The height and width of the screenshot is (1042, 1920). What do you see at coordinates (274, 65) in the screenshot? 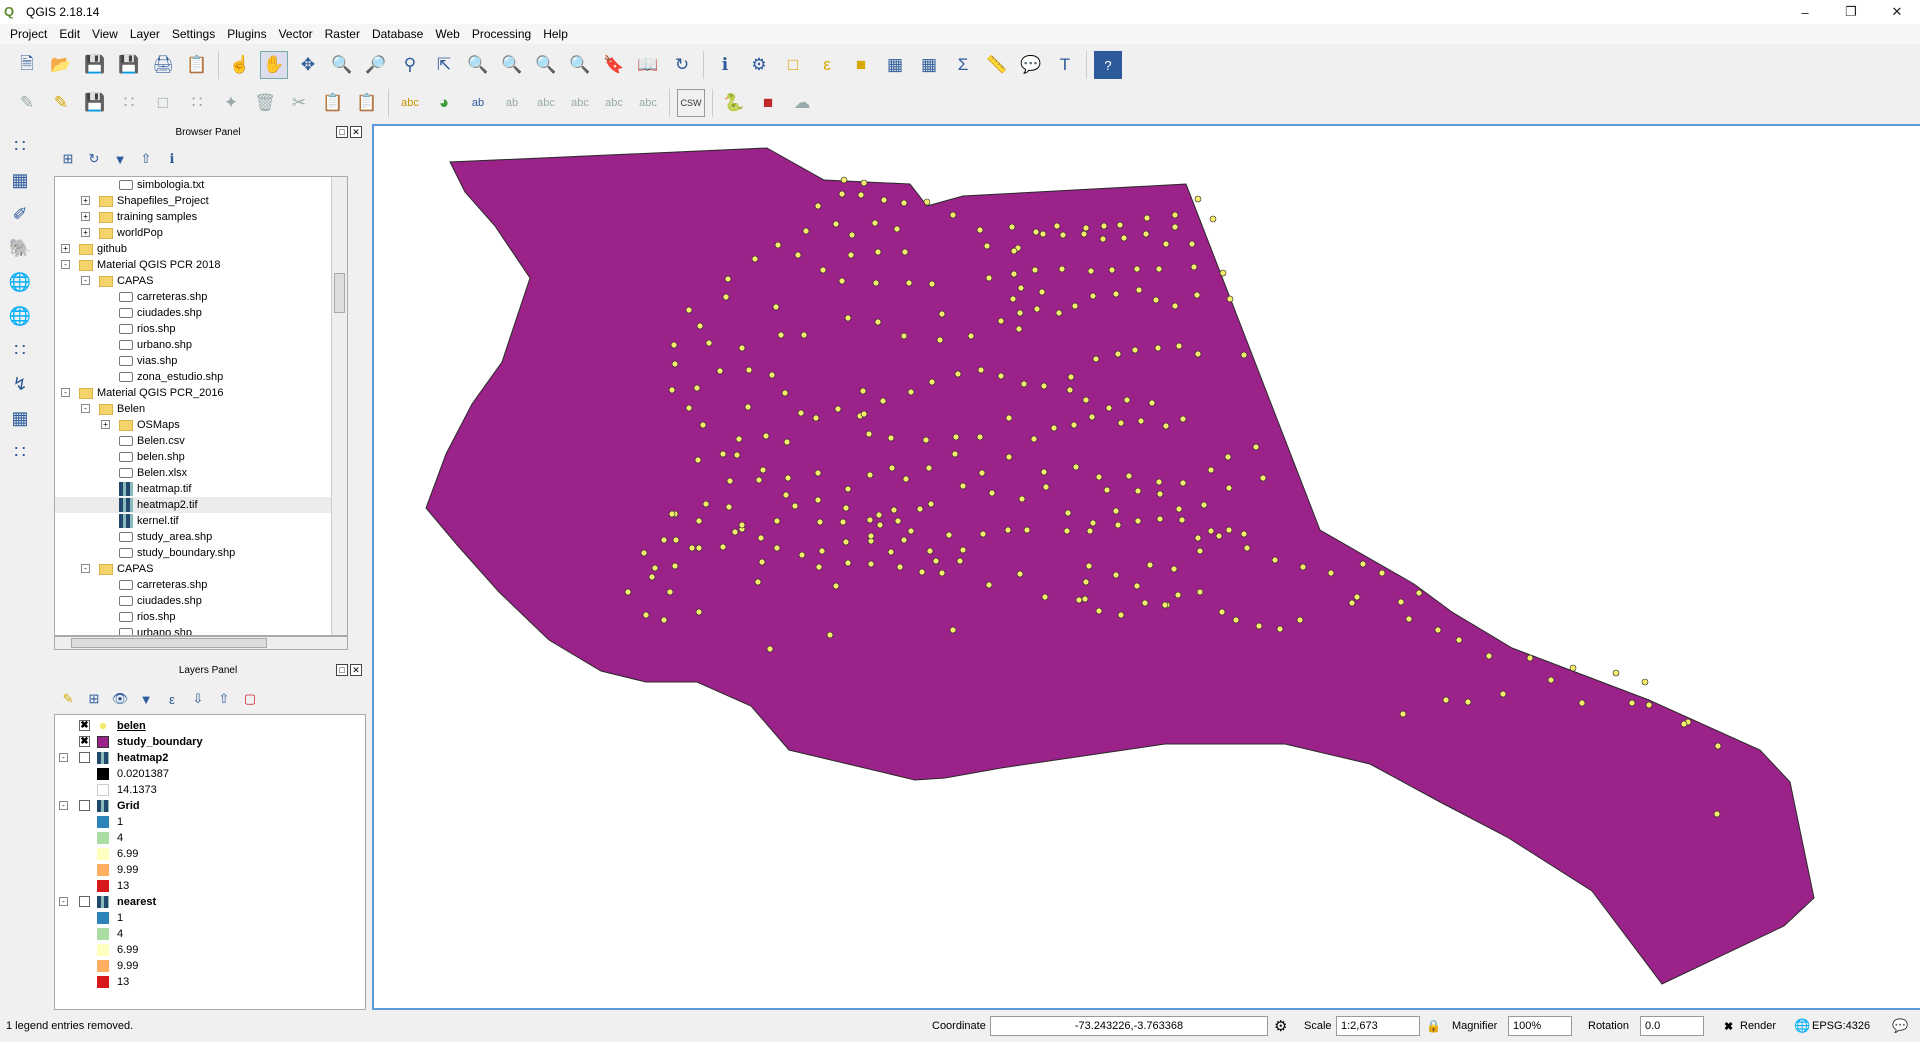
I see `pan-map-icon: ✋` at bounding box center [274, 65].